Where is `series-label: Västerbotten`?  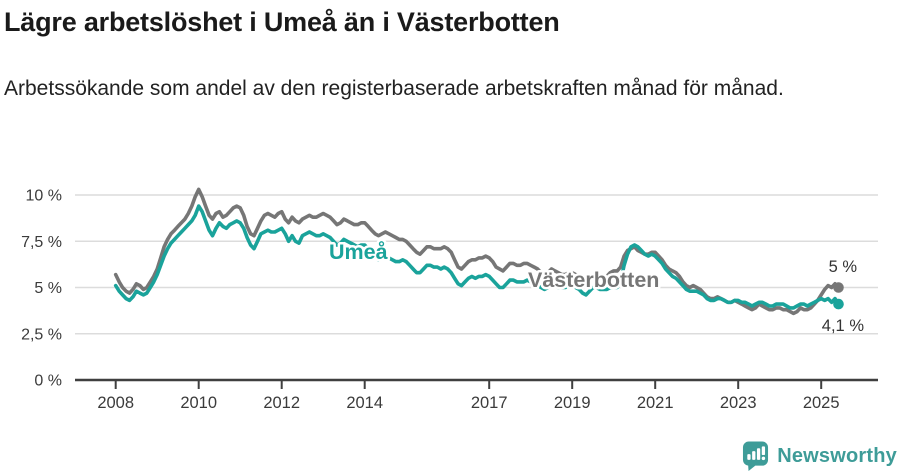 series-label: Västerbotten is located at coordinates (593, 280).